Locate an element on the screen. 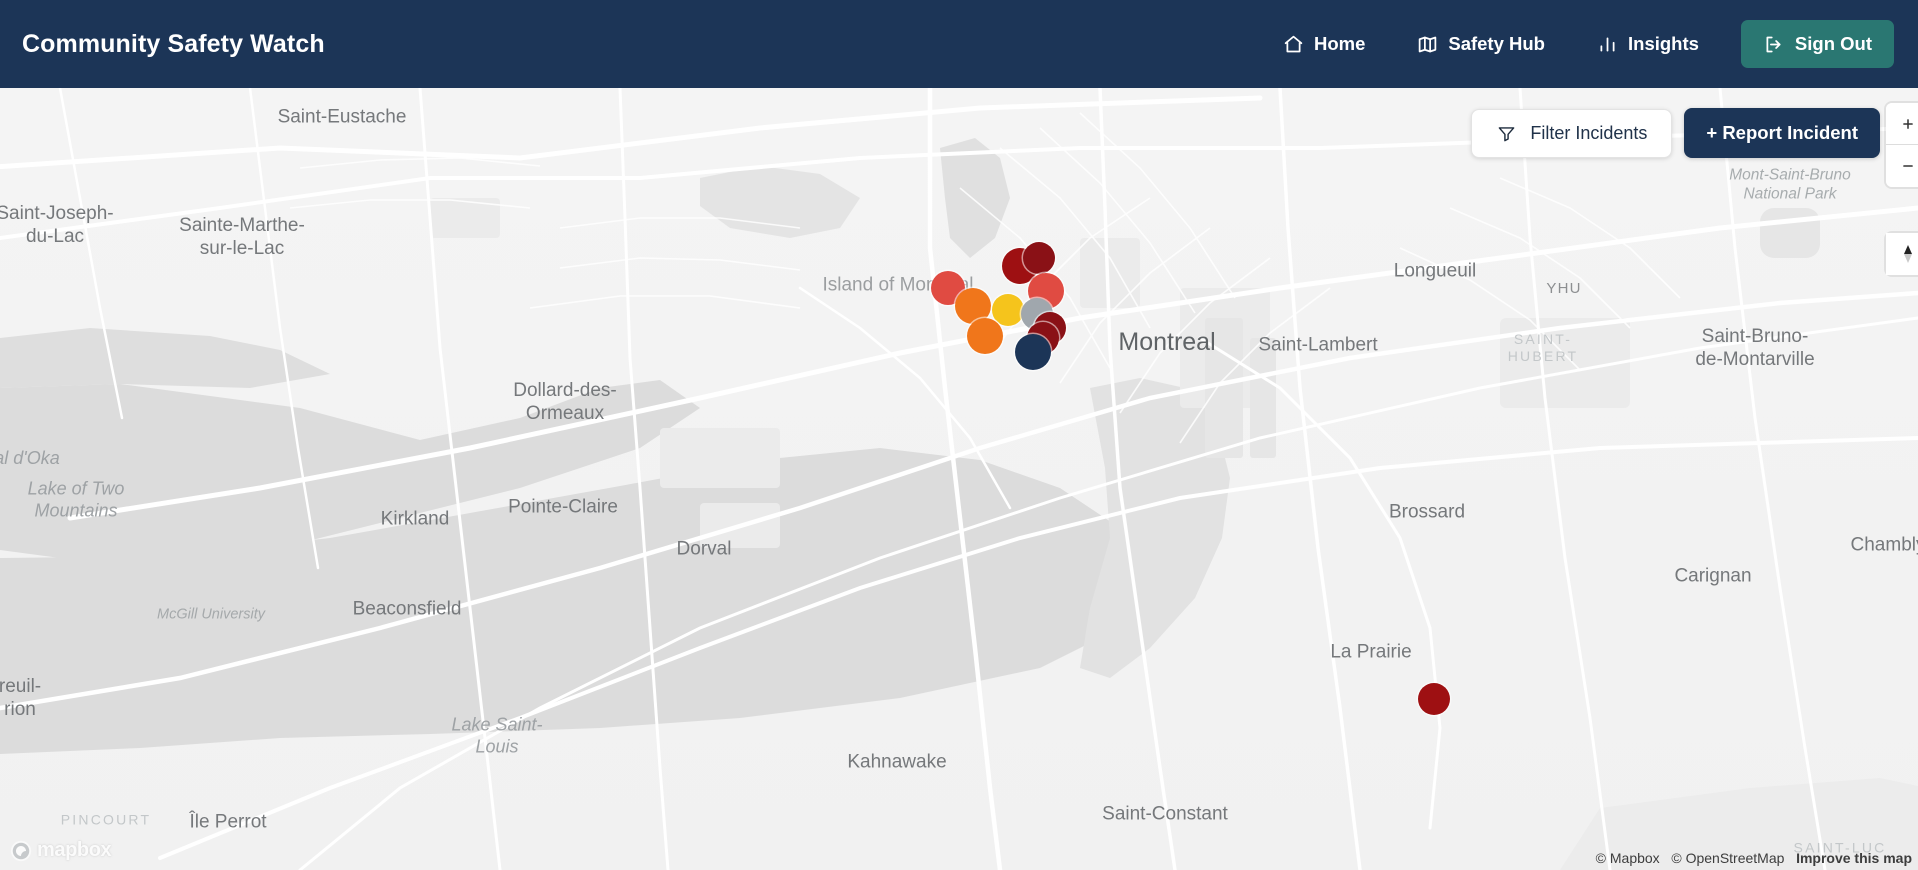 The image size is (1918, 870). app-header: Community Safety Watch Home Safety Hub is located at coordinates (959, 44).